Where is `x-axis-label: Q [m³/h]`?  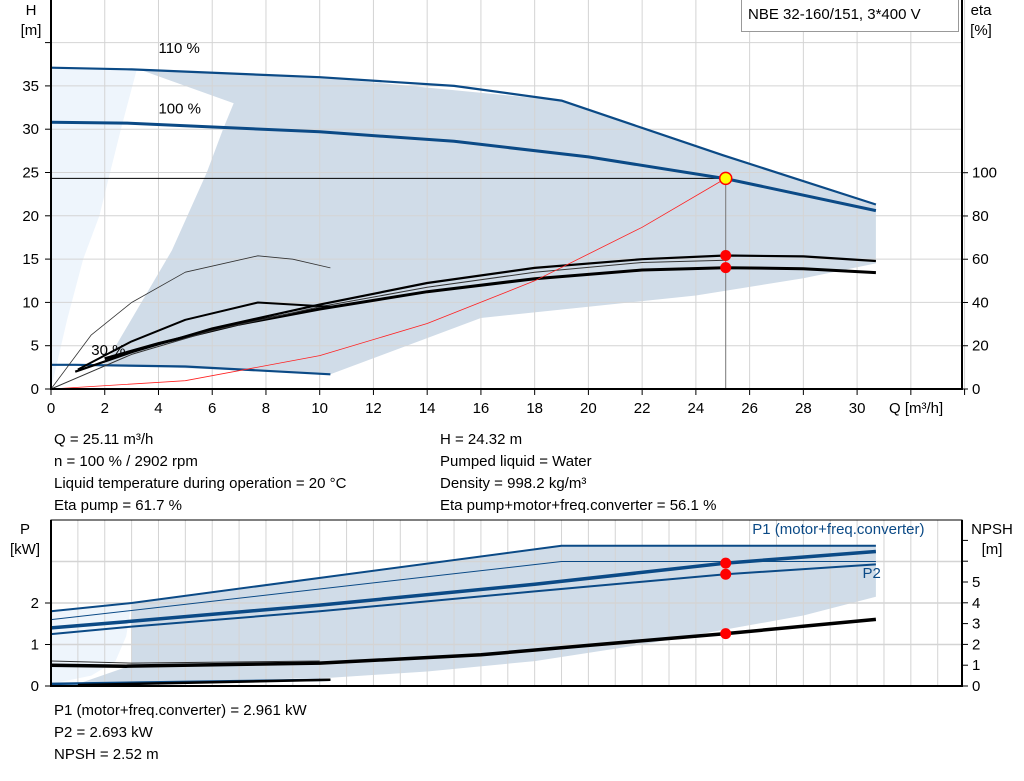 x-axis-label: Q [m³/h] is located at coordinates (916, 408).